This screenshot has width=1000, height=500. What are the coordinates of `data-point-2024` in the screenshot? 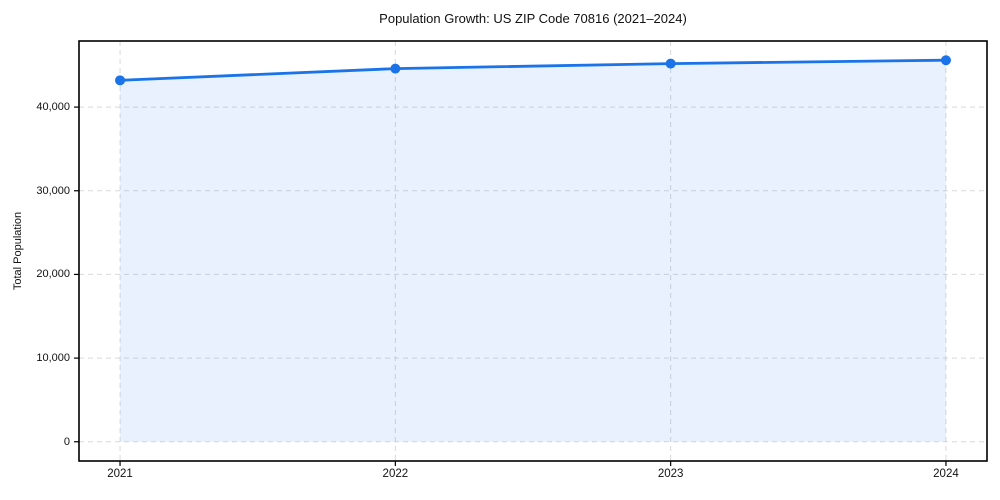 It's located at (945, 60).